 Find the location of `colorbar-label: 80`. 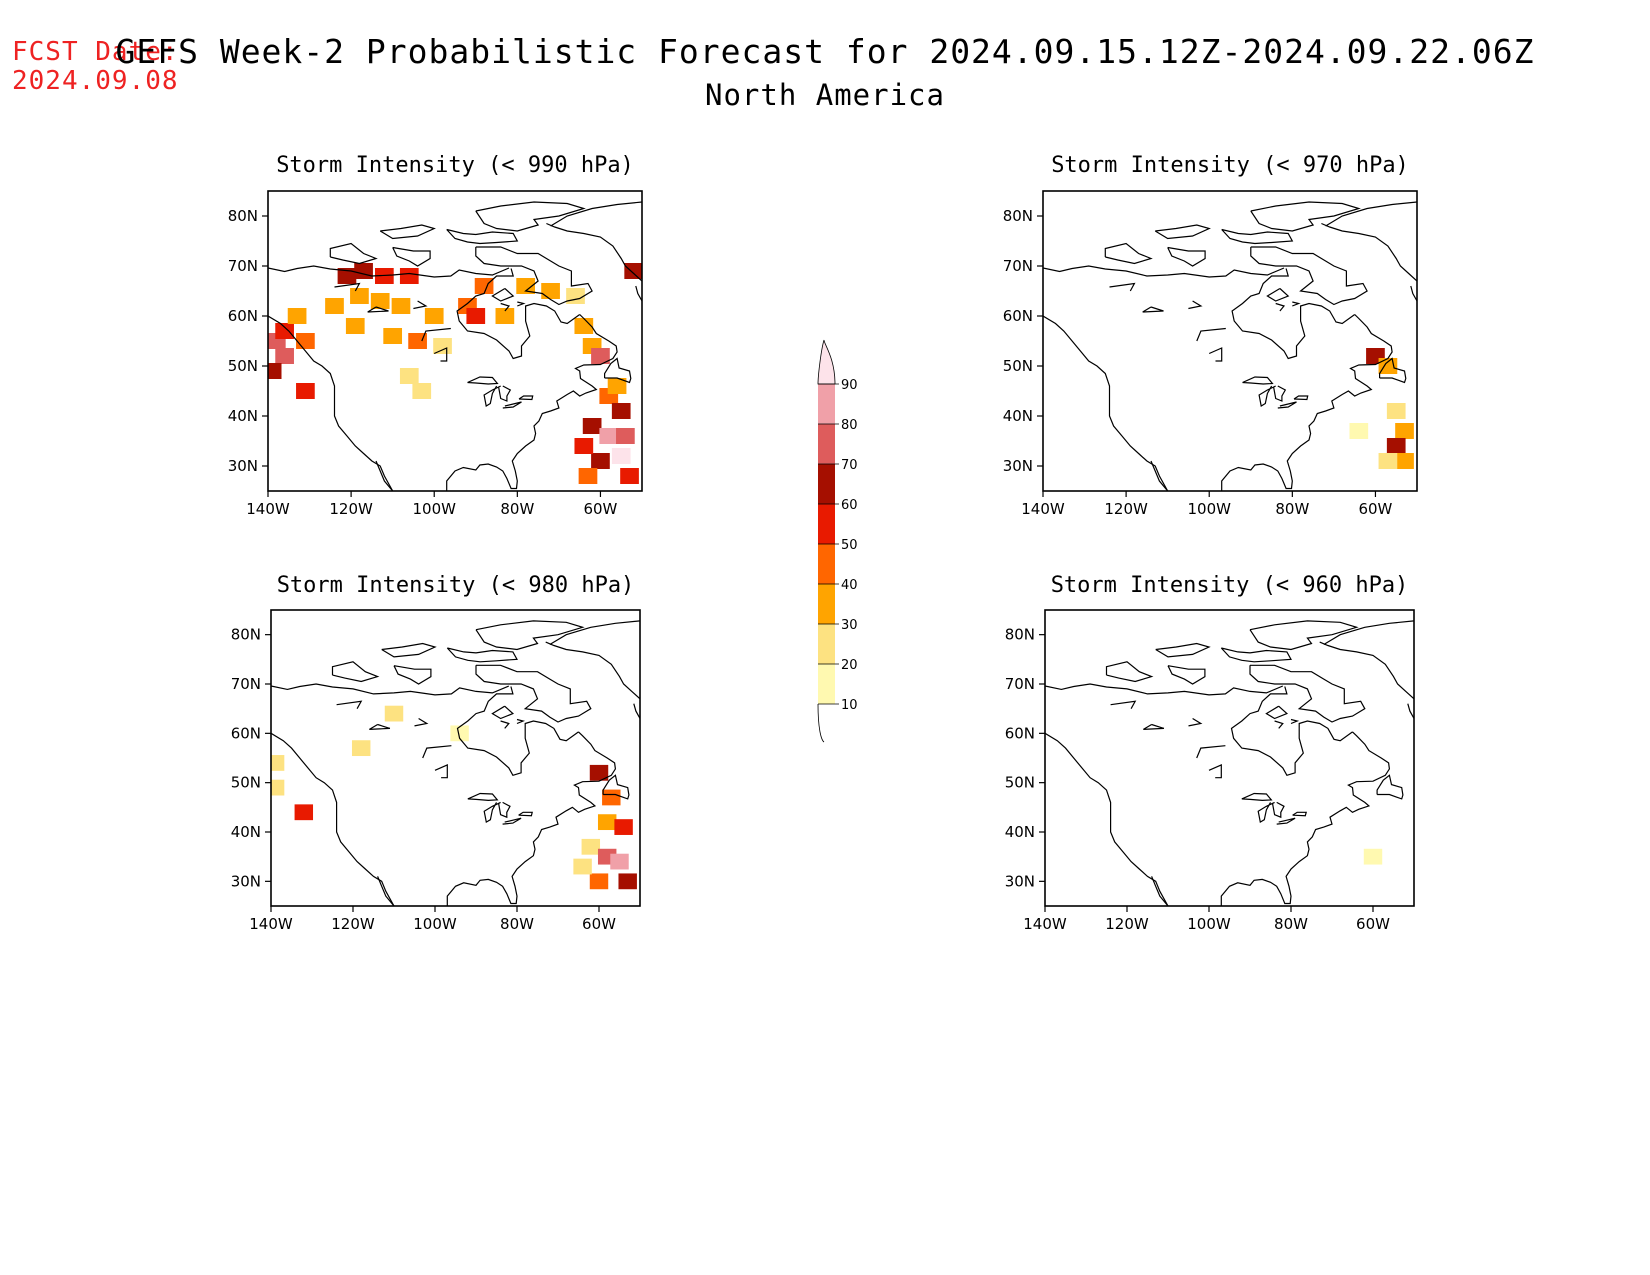

colorbar-label: 80 is located at coordinates (849, 425).